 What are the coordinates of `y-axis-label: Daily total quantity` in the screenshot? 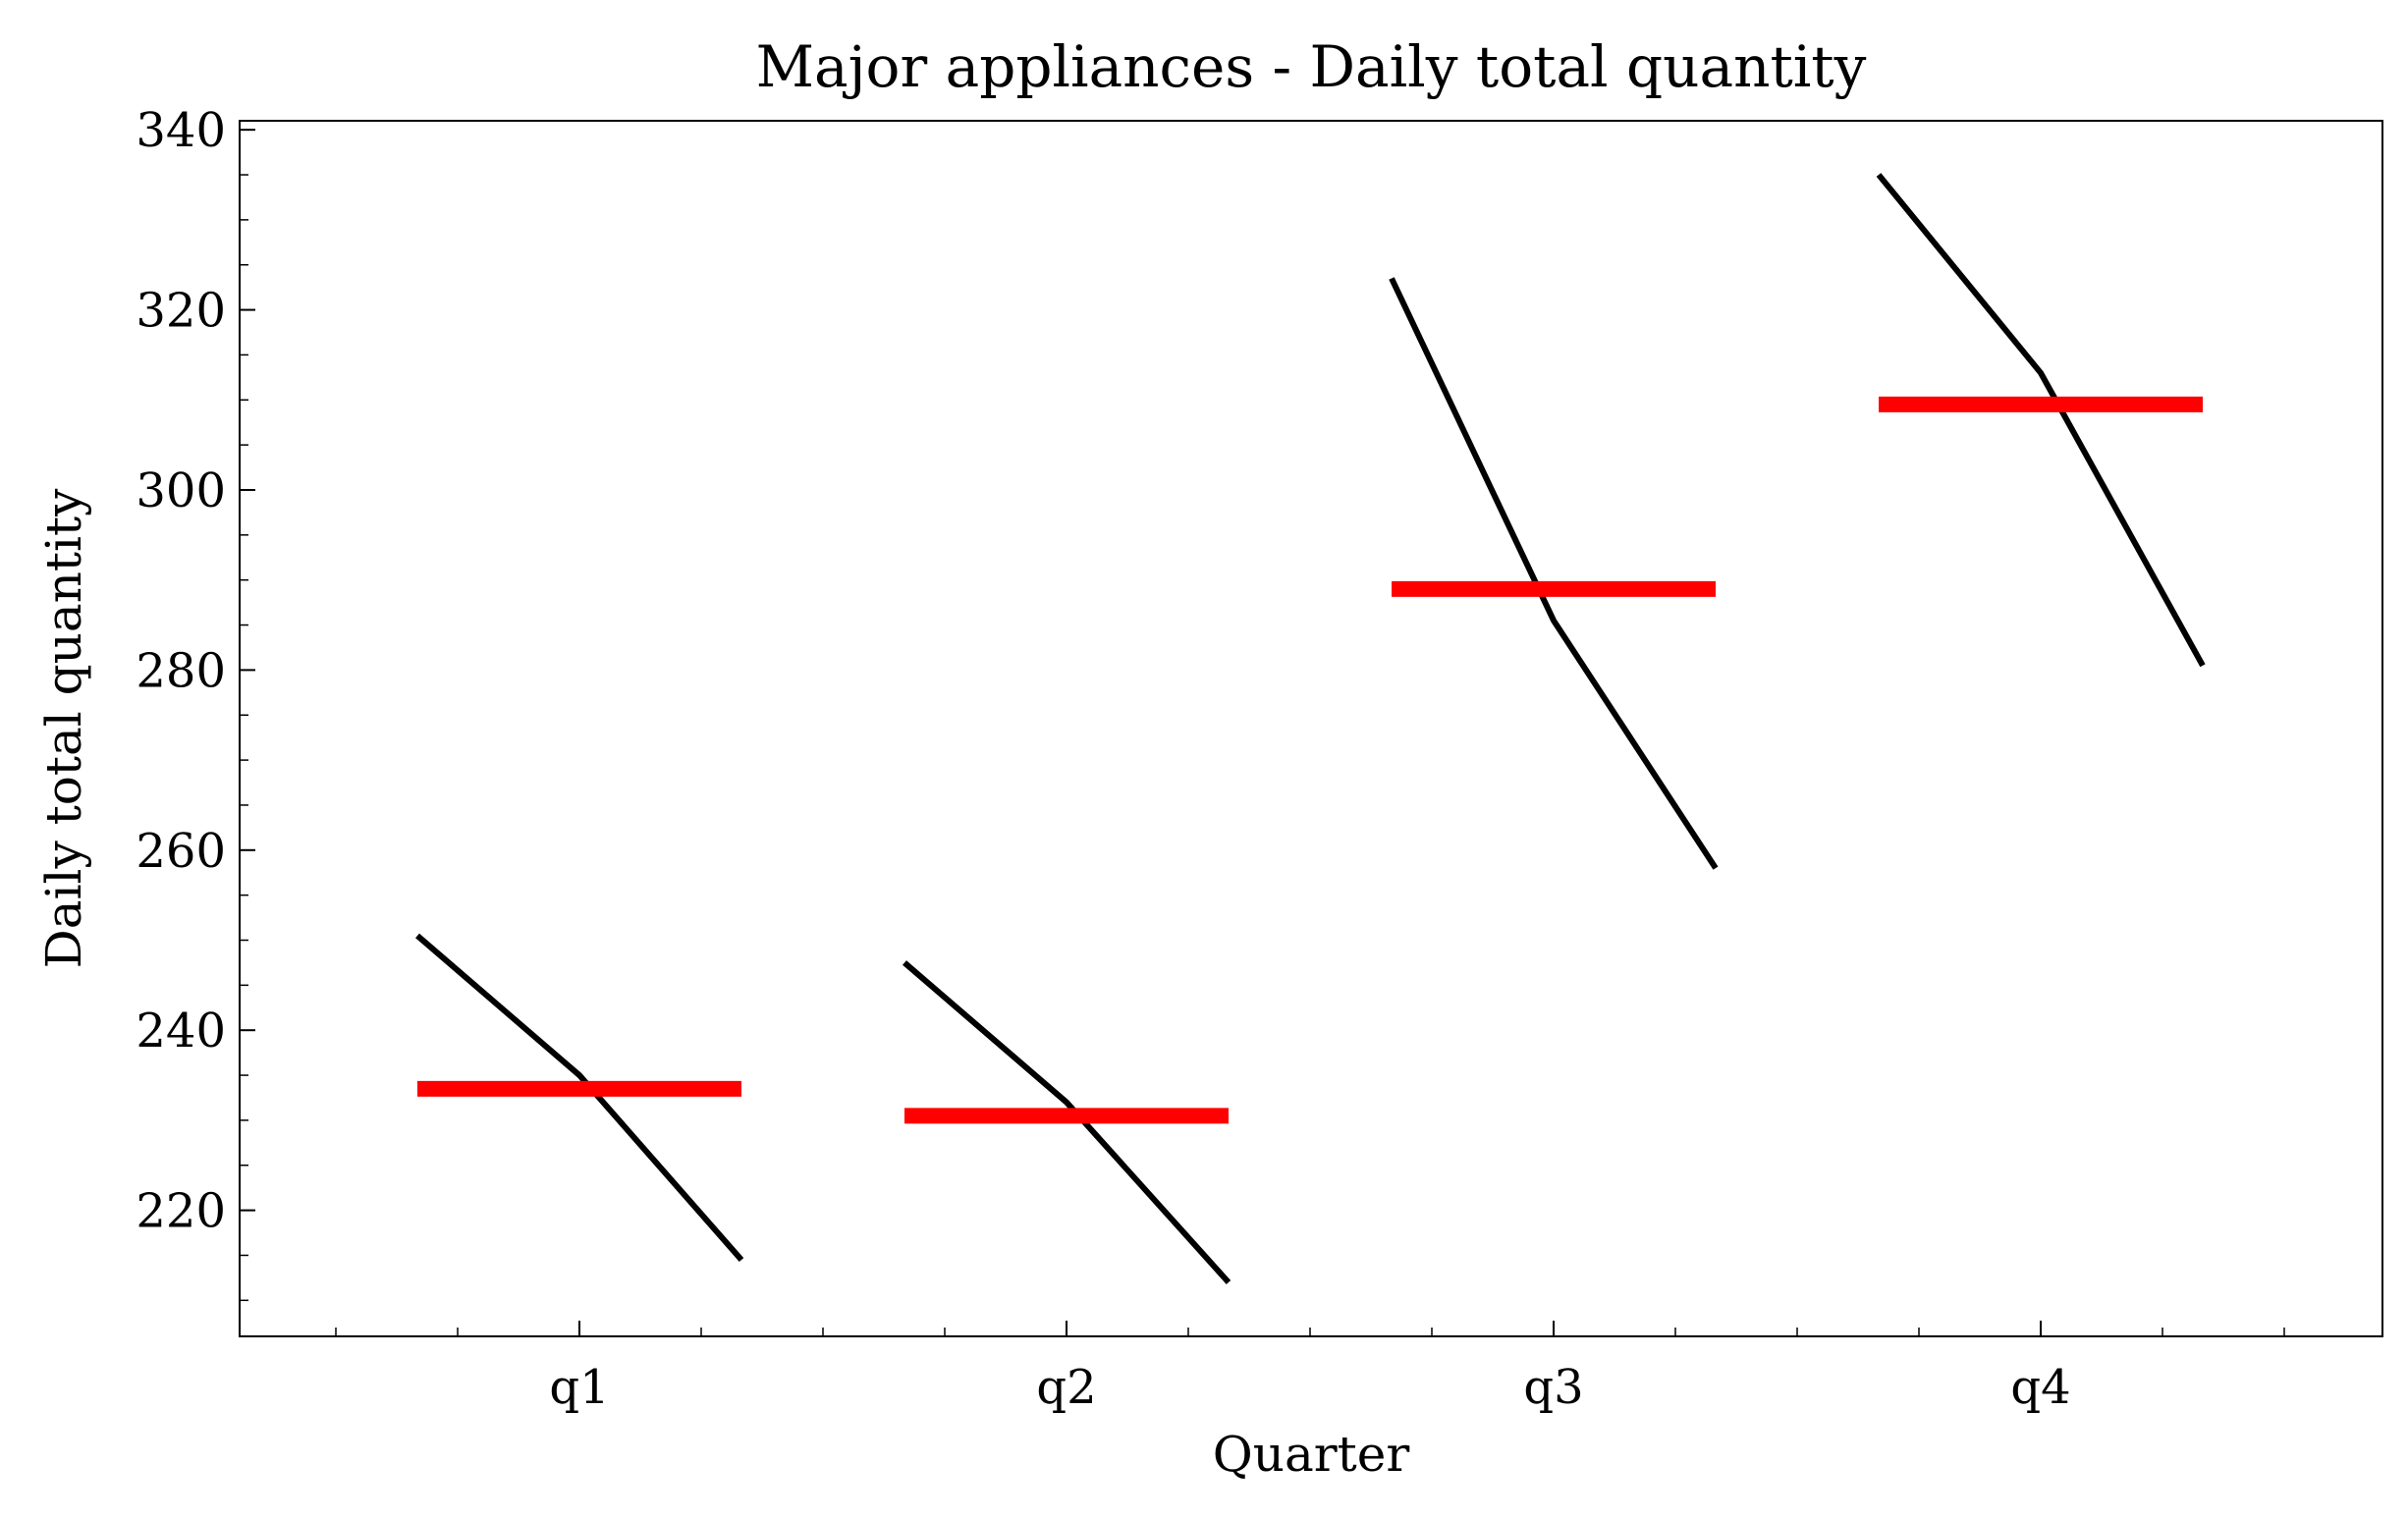 It's located at (64, 728).